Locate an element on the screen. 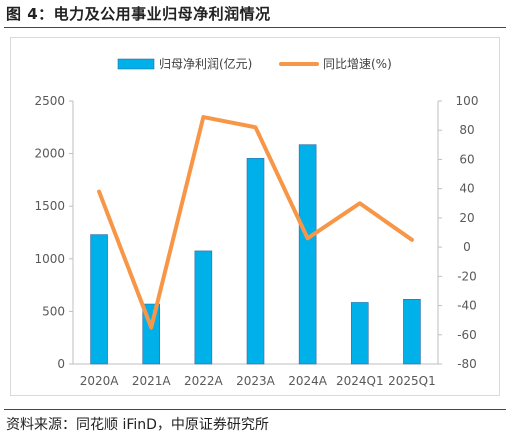  y-right-tick-label: -60 is located at coordinates (467, 335).